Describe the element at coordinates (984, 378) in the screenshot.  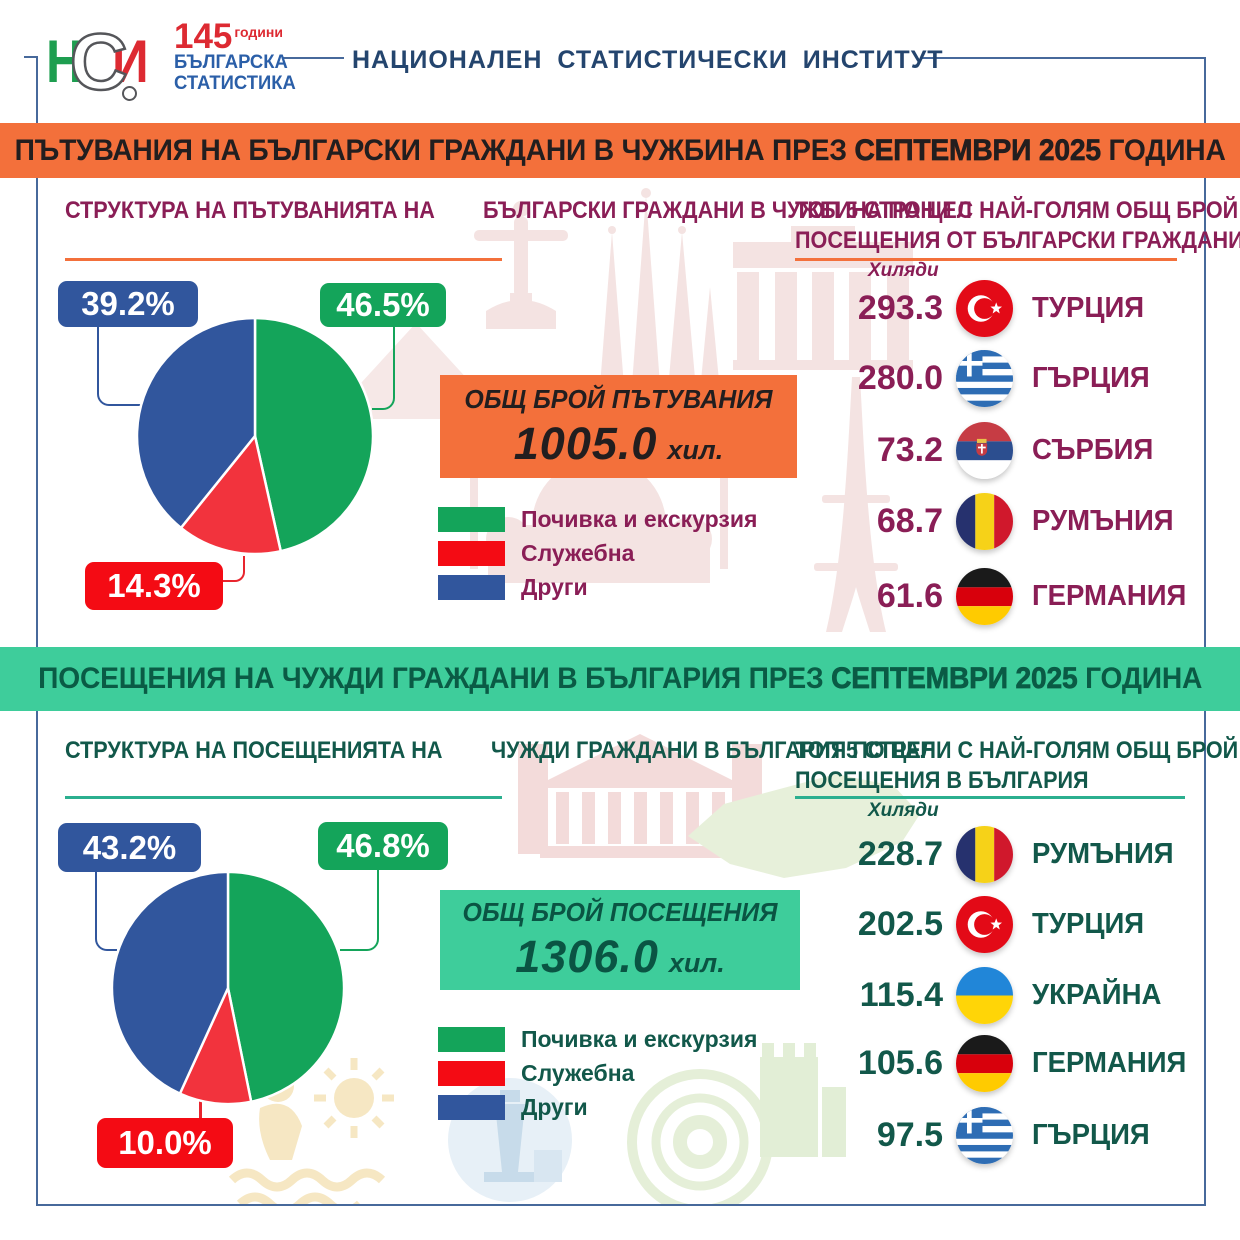
I see `greece-flag-icon` at that location.